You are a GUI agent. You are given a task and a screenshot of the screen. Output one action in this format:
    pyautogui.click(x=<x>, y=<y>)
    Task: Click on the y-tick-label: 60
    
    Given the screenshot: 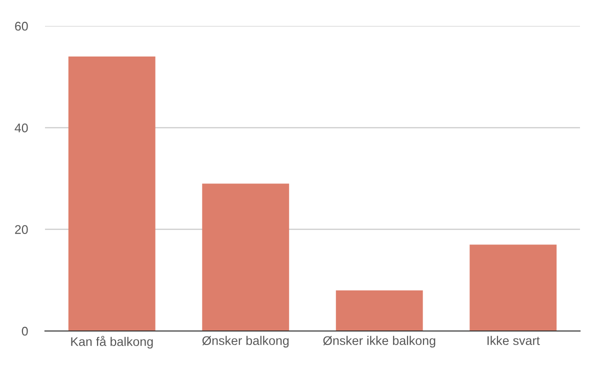 What is the action you would take?
    pyautogui.click(x=21, y=26)
    